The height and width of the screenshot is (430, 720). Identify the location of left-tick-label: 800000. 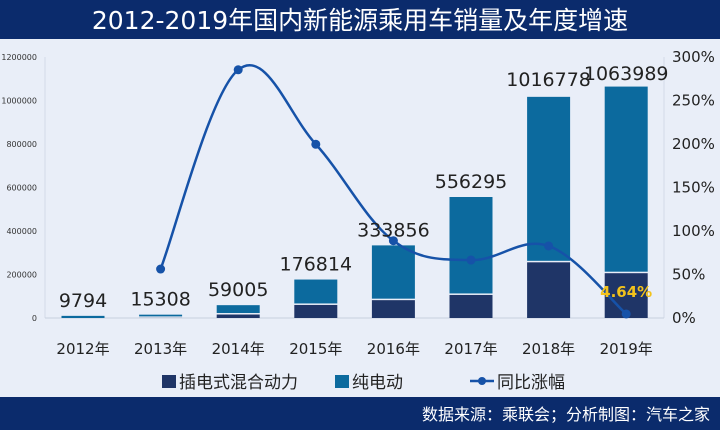
(21, 144).